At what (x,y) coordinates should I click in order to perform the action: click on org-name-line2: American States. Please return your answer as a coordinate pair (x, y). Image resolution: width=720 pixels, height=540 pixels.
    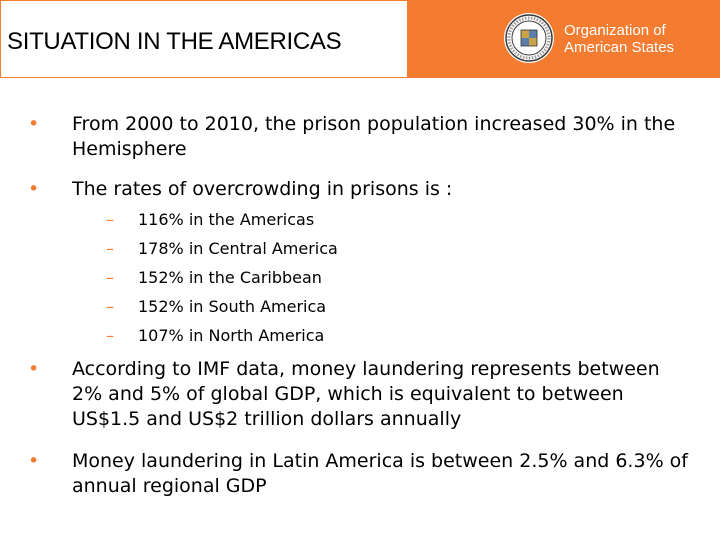
    Looking at the image, I should click on (619, 47).